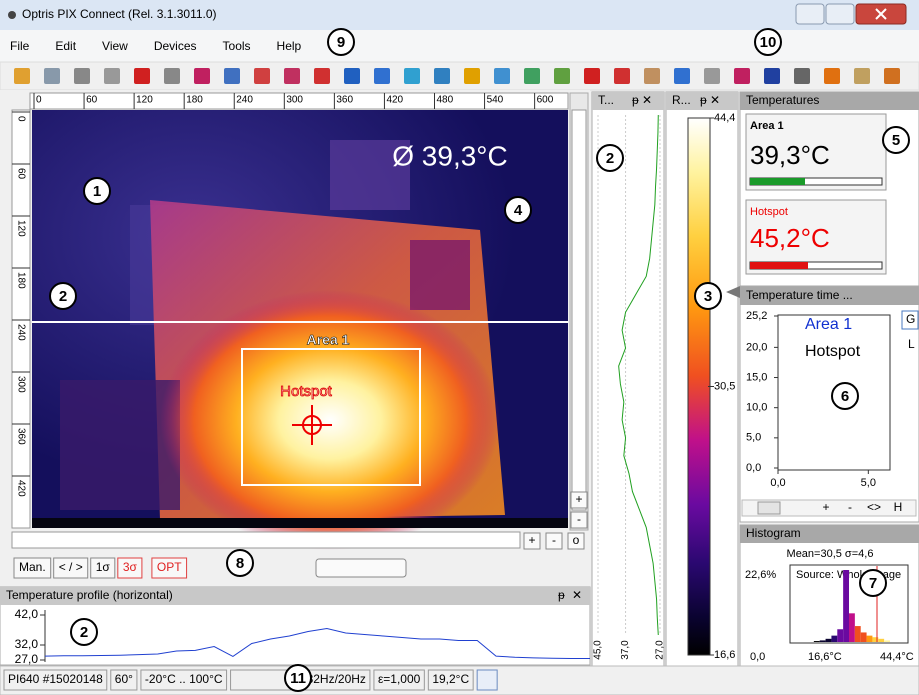 The height and width of the screenshot is (695, 919). I want to click on h-profile-header, so click(295, 596).